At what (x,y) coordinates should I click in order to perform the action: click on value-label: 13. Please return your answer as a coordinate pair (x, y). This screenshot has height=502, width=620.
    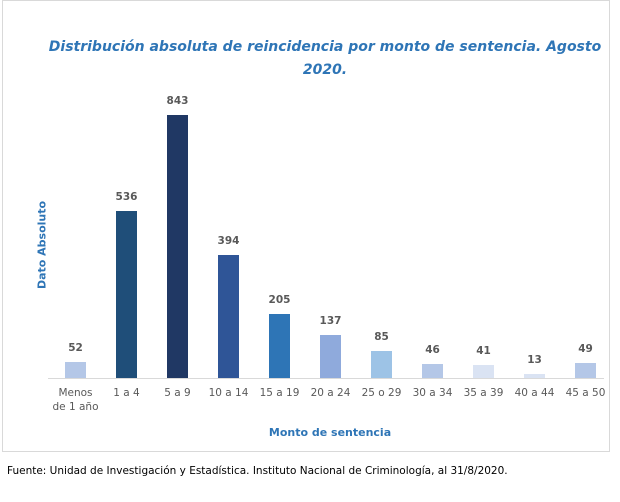
    Looking at the image, I should click on (534, 359).